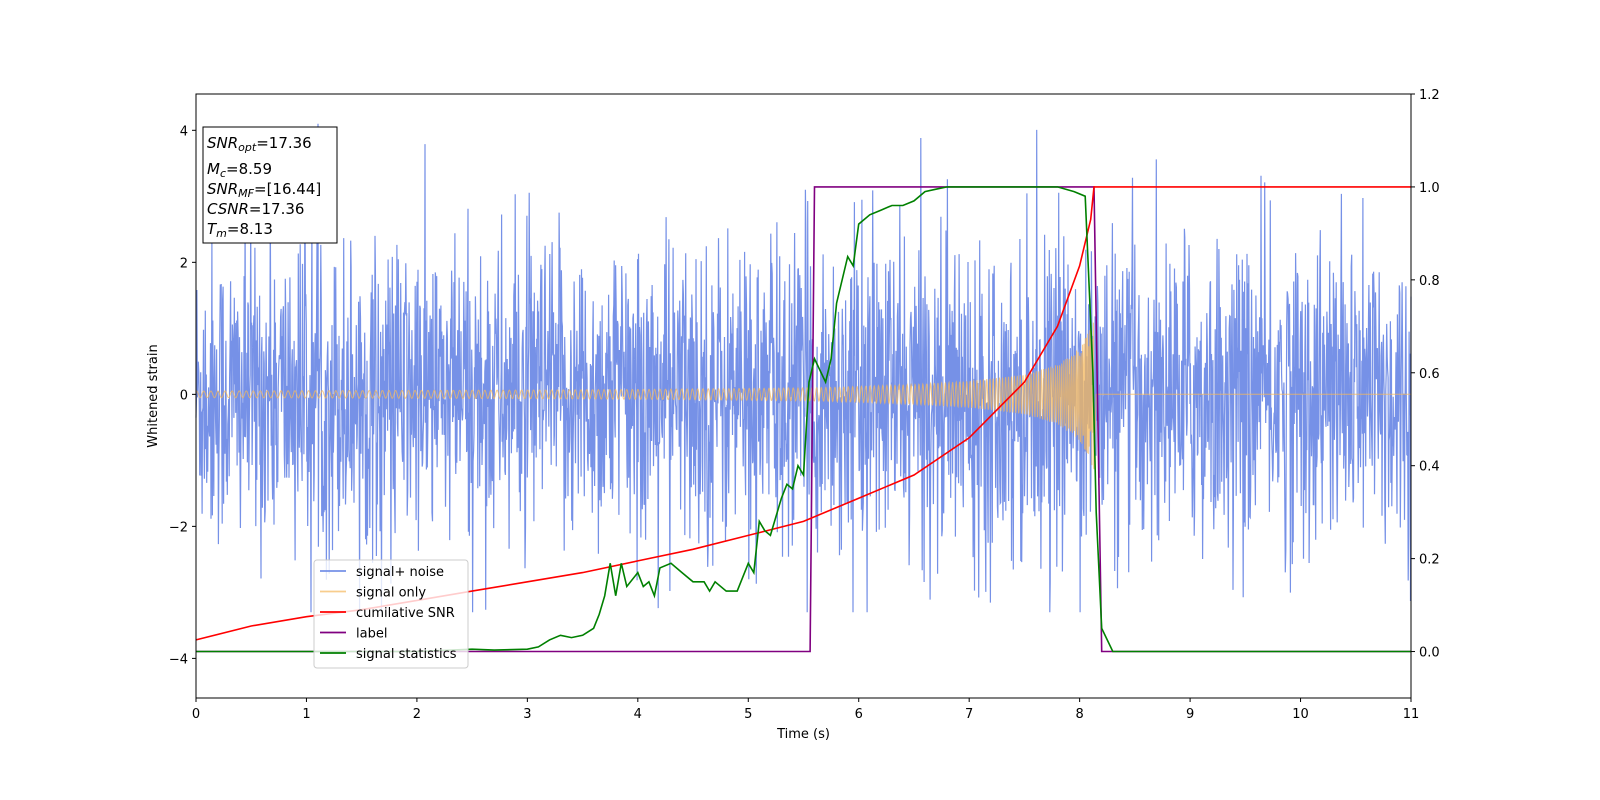 This screenshot has height=800, width=1600. I want to click on x-tick-label: 1, so click(306, 714).